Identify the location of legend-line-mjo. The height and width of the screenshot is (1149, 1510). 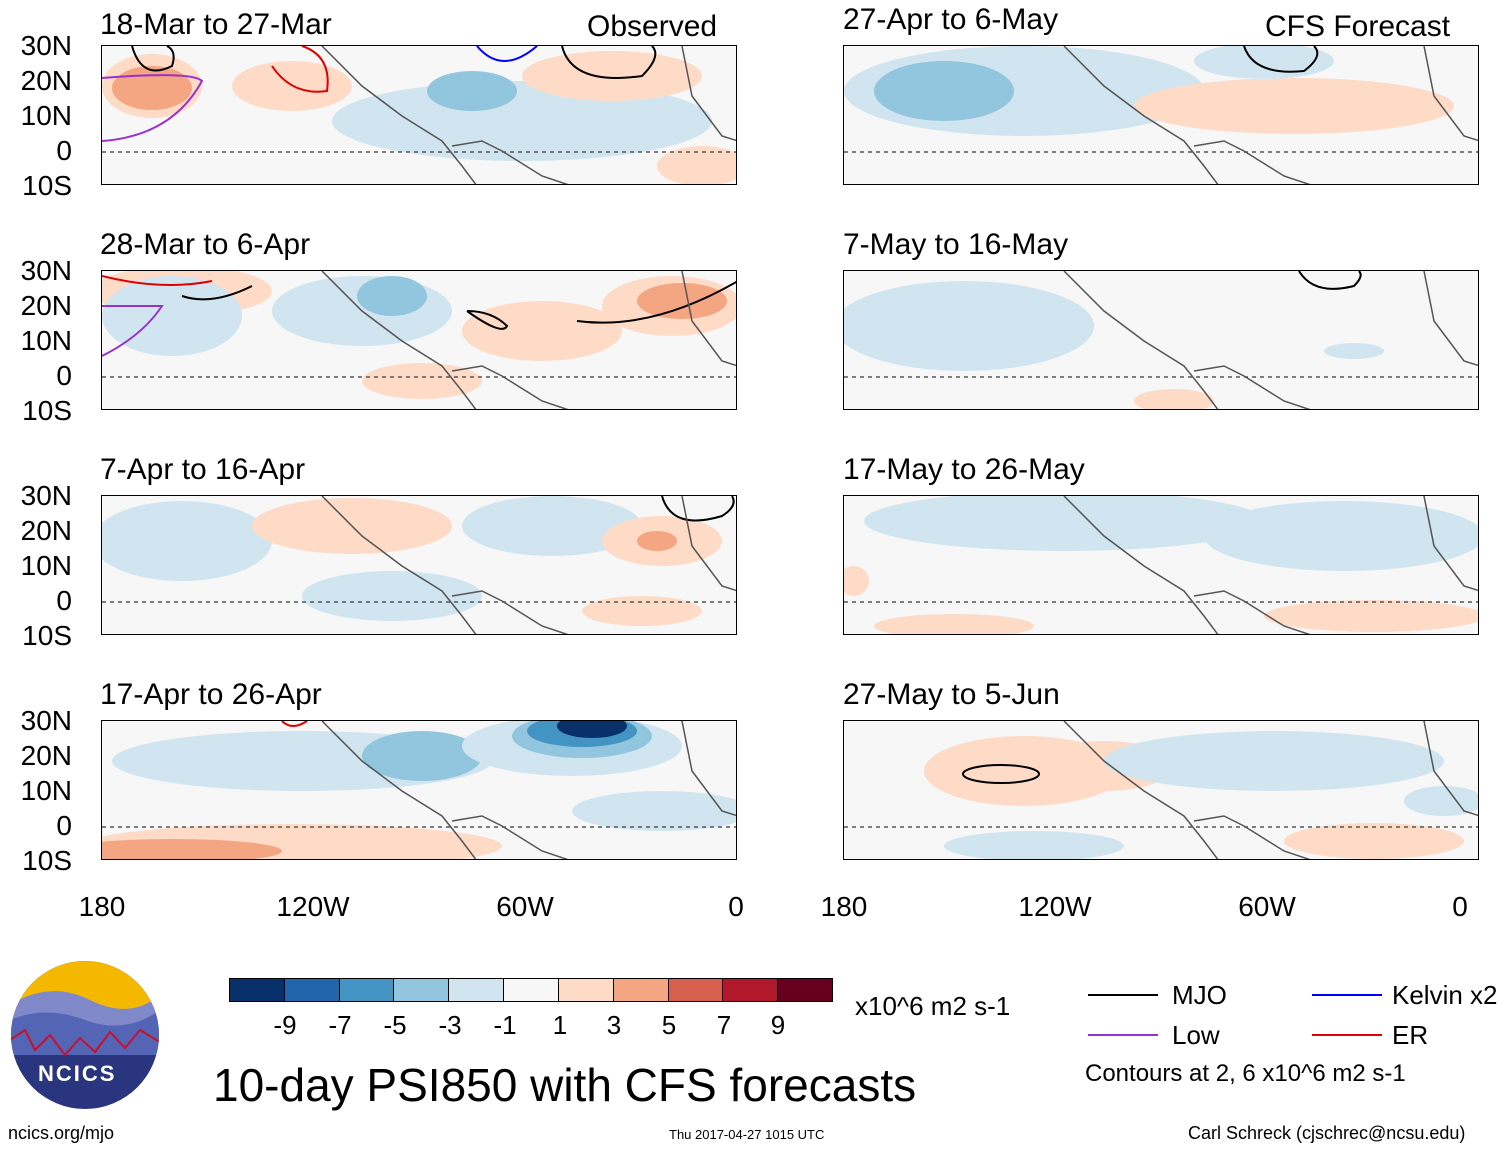
(1123, 995).